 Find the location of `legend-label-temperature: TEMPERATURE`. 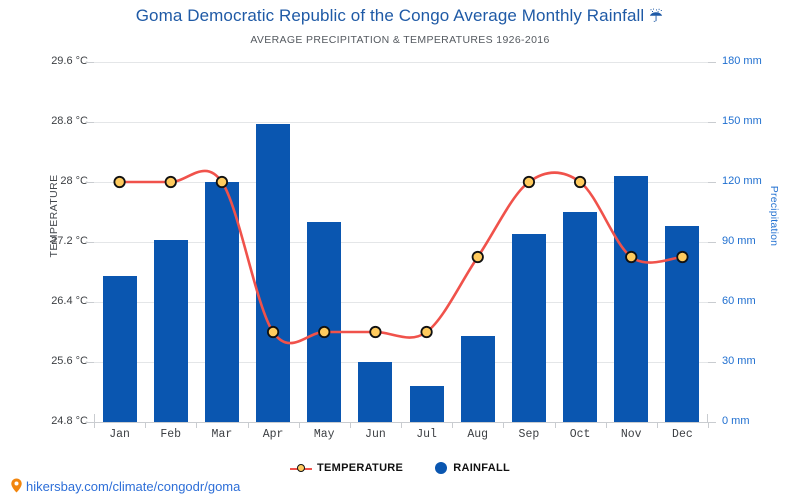

legend-label-temperature: TEMPERATURE is located at coordinates (360, 468).